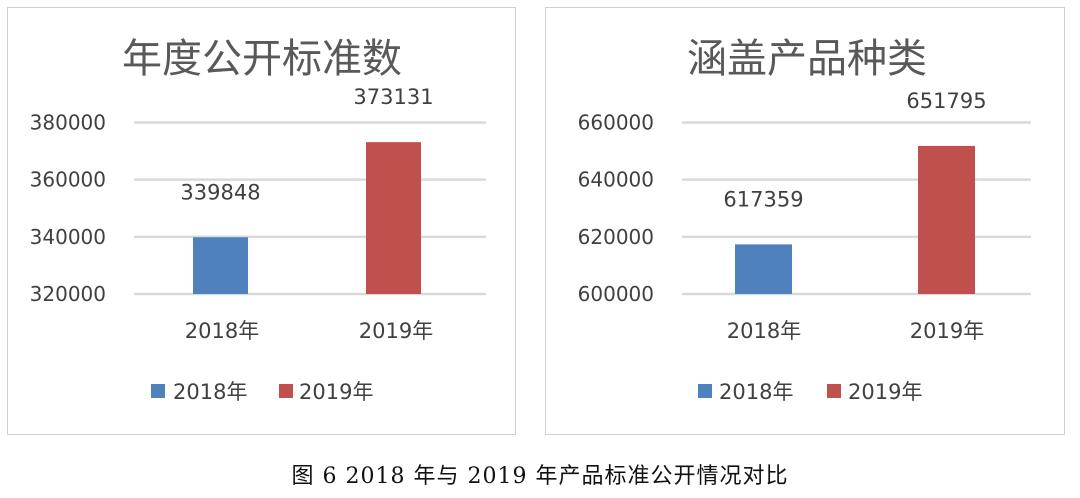  Describe the element at coordinates (616, 123) in the screenshot. I see `y-tick-label: 660000` at that location.